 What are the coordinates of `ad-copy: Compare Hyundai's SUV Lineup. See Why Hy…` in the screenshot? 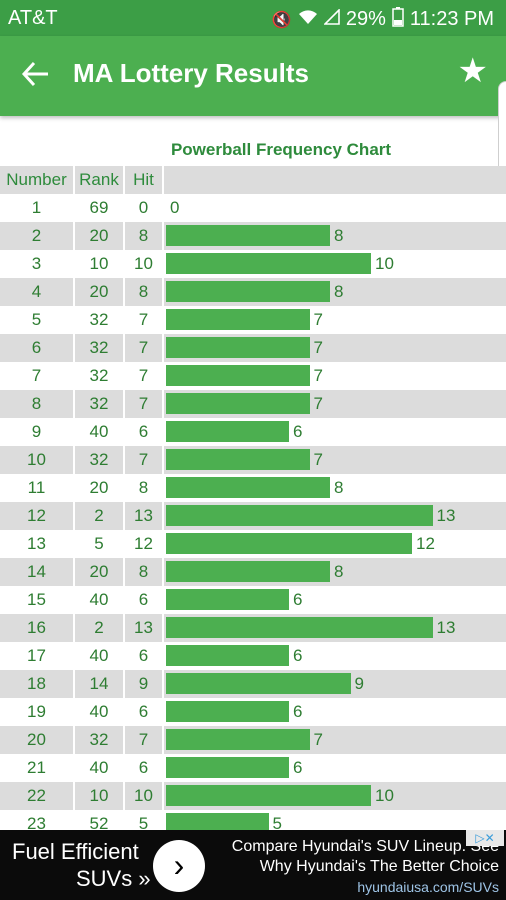 It's located at (365, 867).